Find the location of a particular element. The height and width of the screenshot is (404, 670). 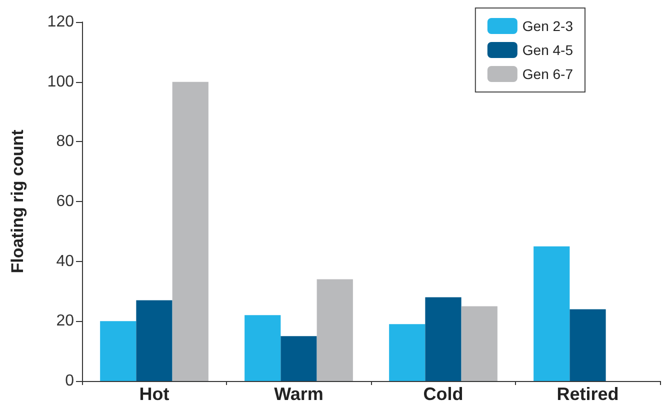

y-tick-label: 100 is located at coordinates (60, 81).